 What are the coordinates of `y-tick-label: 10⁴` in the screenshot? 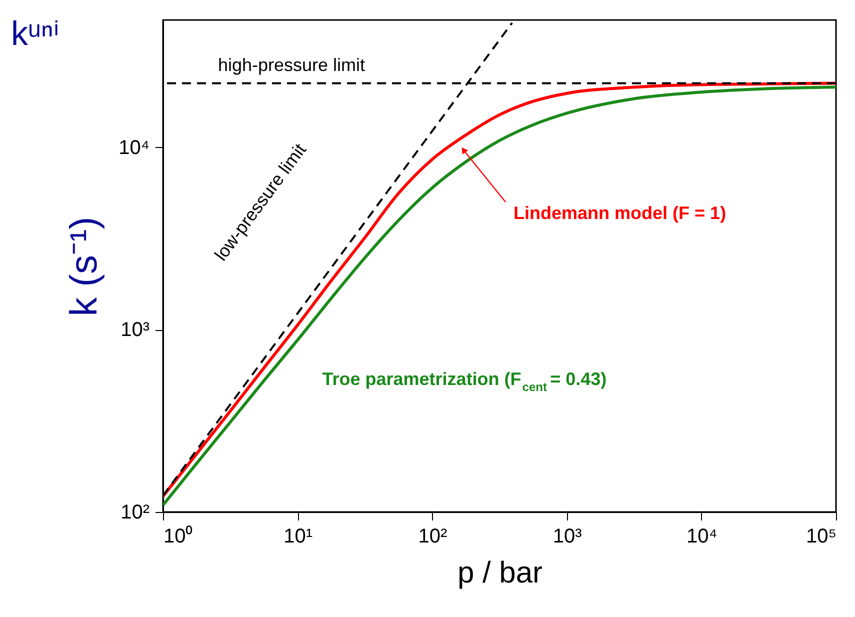 It's located at (134, 147).